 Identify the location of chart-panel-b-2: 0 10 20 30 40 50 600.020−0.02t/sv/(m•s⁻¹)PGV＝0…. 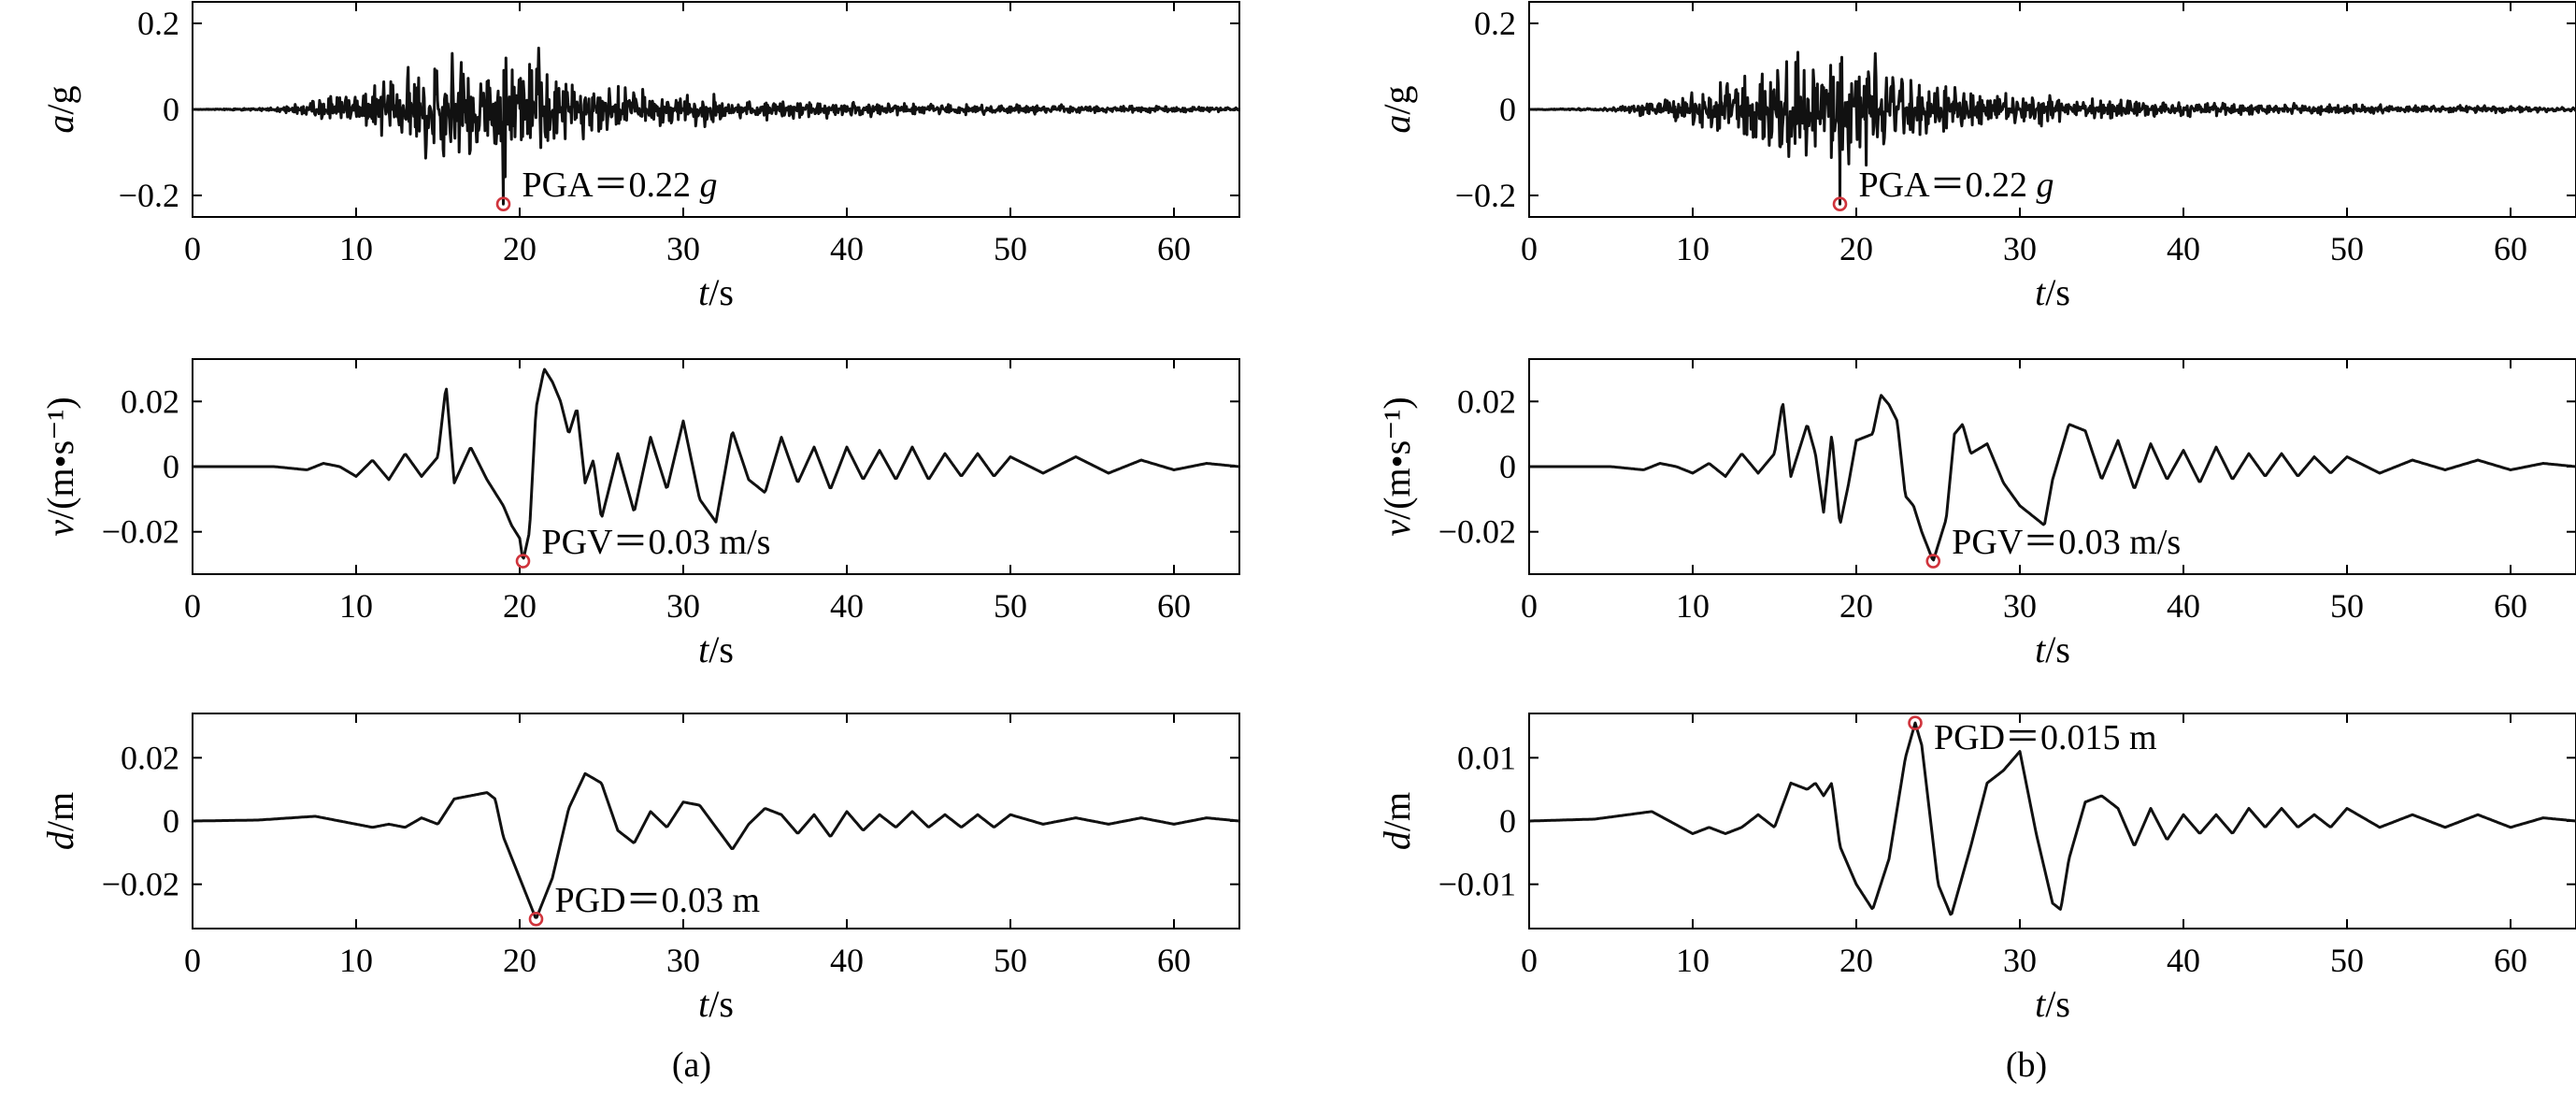
(1976, 514).